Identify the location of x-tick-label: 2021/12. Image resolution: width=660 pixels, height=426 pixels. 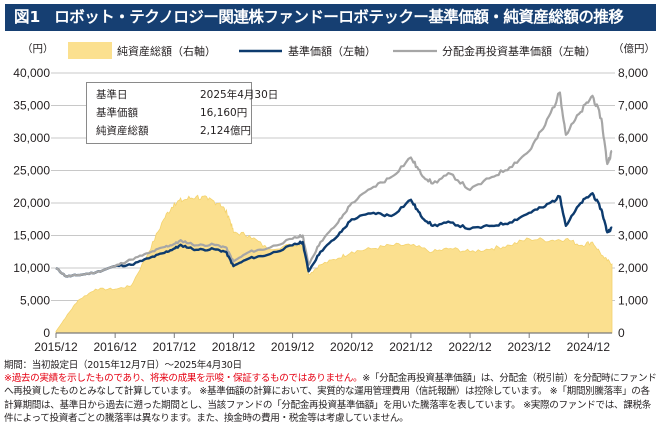
(411, 347).